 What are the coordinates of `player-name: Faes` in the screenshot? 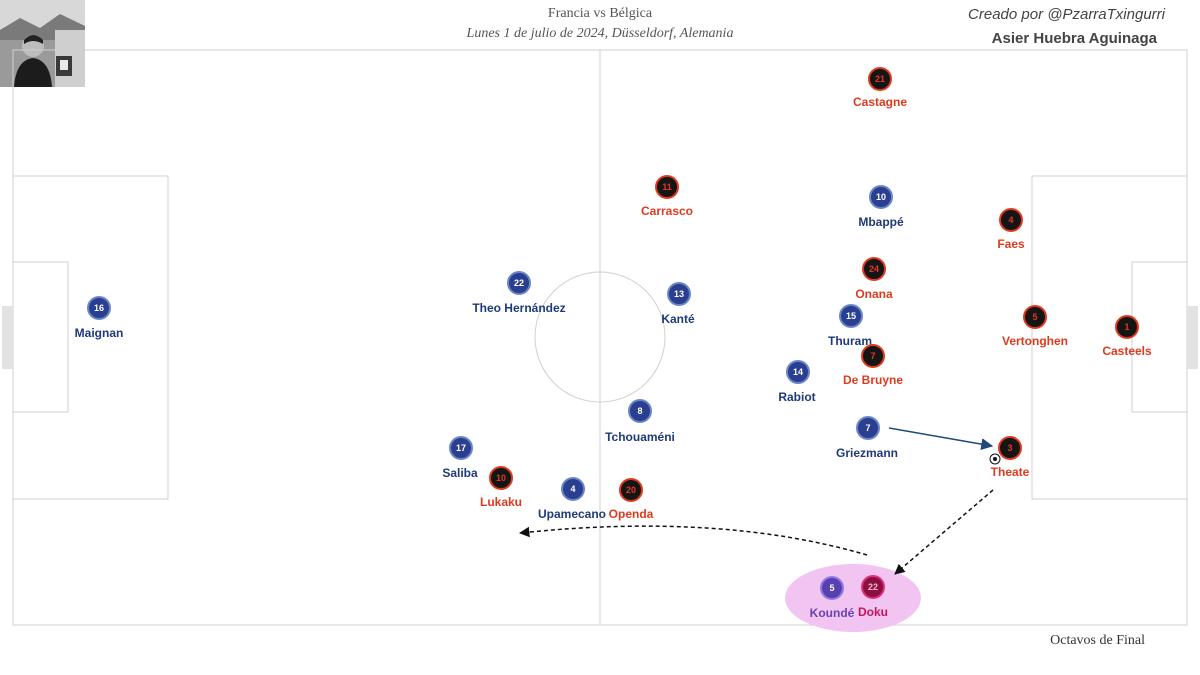 It's located at (1011, 244).